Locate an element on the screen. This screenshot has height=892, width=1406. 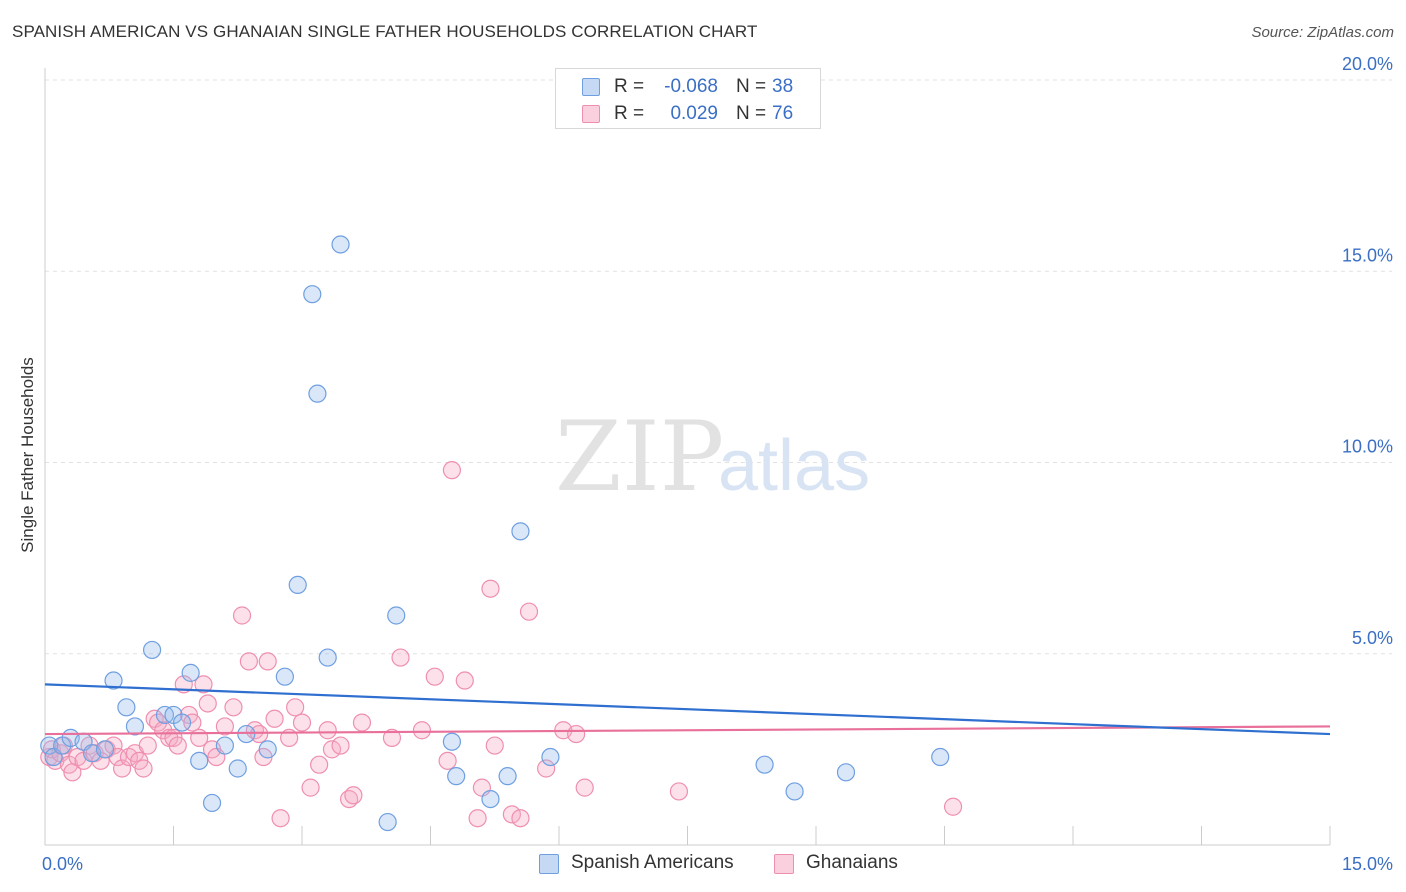
watermark-zip: ZIP is located at coordinates (639, 457).